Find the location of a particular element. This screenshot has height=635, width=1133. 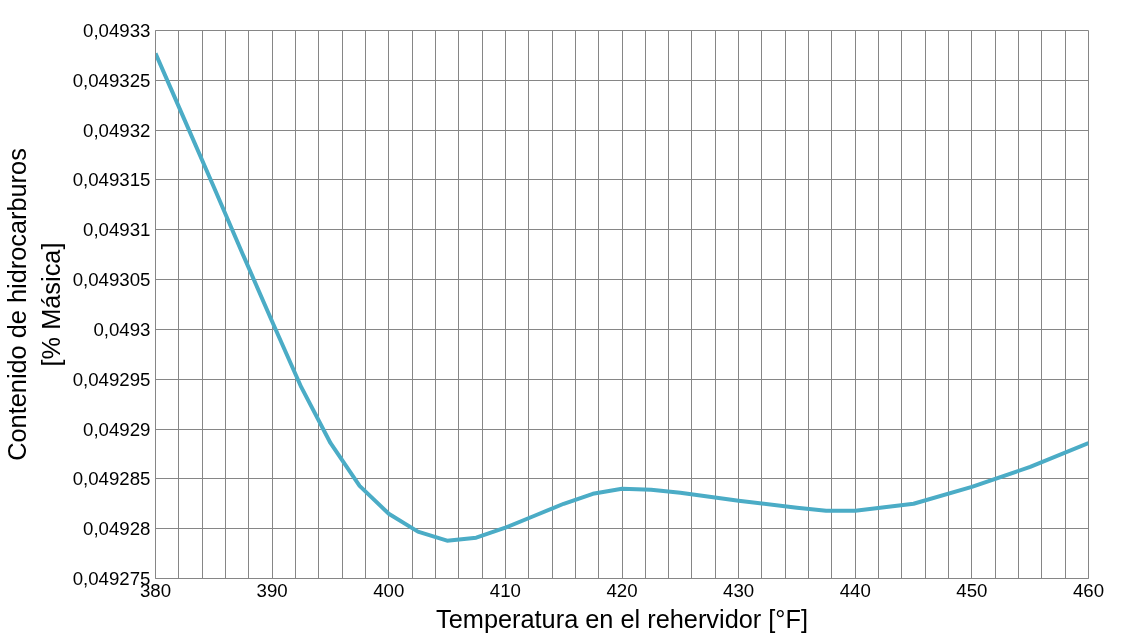

y-tick-label: 0,0493 is located at coordinates (122, 329).